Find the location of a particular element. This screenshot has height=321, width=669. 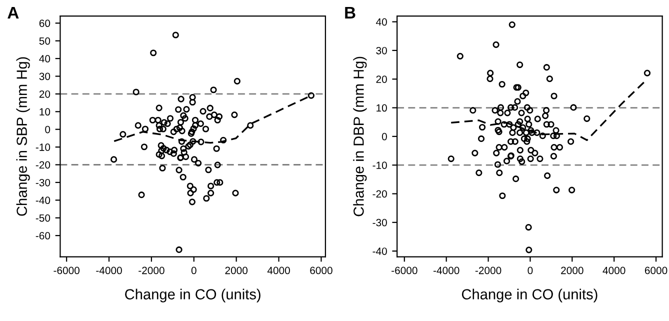

y-tick-label: 50 is located at coordinates (44, 41).